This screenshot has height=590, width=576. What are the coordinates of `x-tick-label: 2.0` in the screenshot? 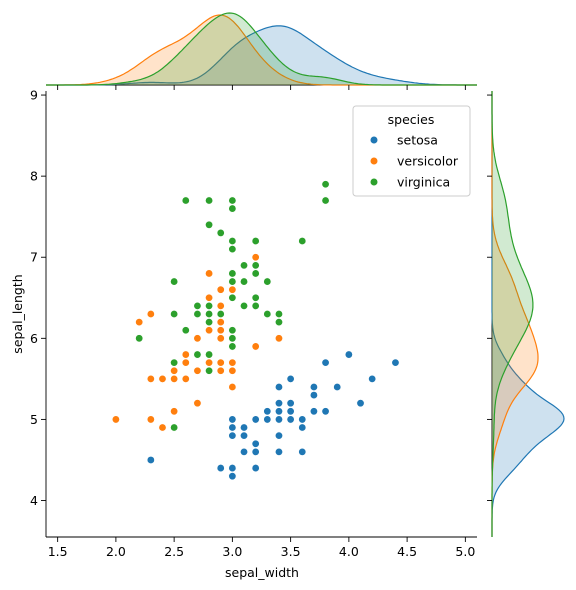 It's located at (116, 551).